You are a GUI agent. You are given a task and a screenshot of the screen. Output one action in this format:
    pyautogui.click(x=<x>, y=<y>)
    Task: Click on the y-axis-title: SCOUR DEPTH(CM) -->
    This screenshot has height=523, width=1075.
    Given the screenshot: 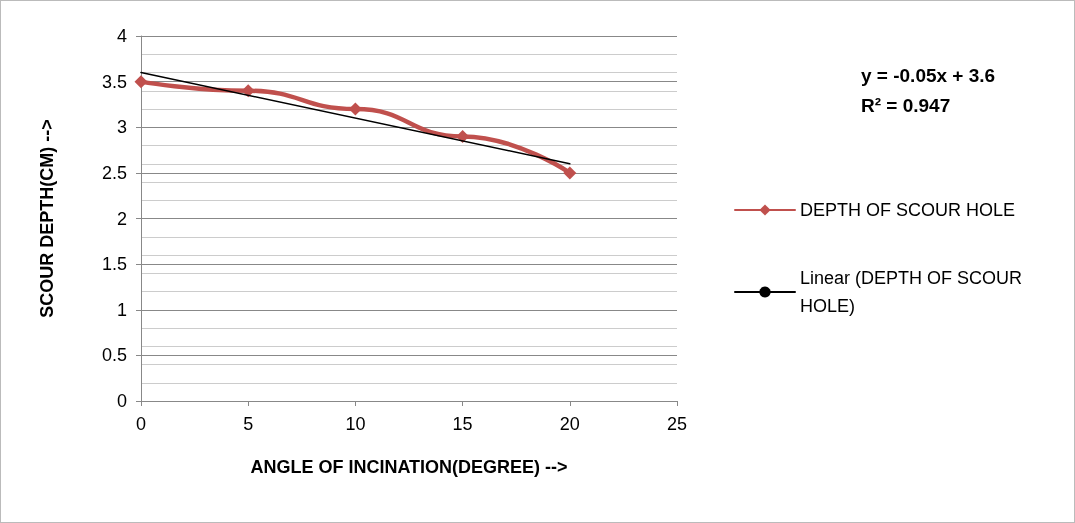 What is the action you would take?
    pyautogui.click(x=47, y=218)
    